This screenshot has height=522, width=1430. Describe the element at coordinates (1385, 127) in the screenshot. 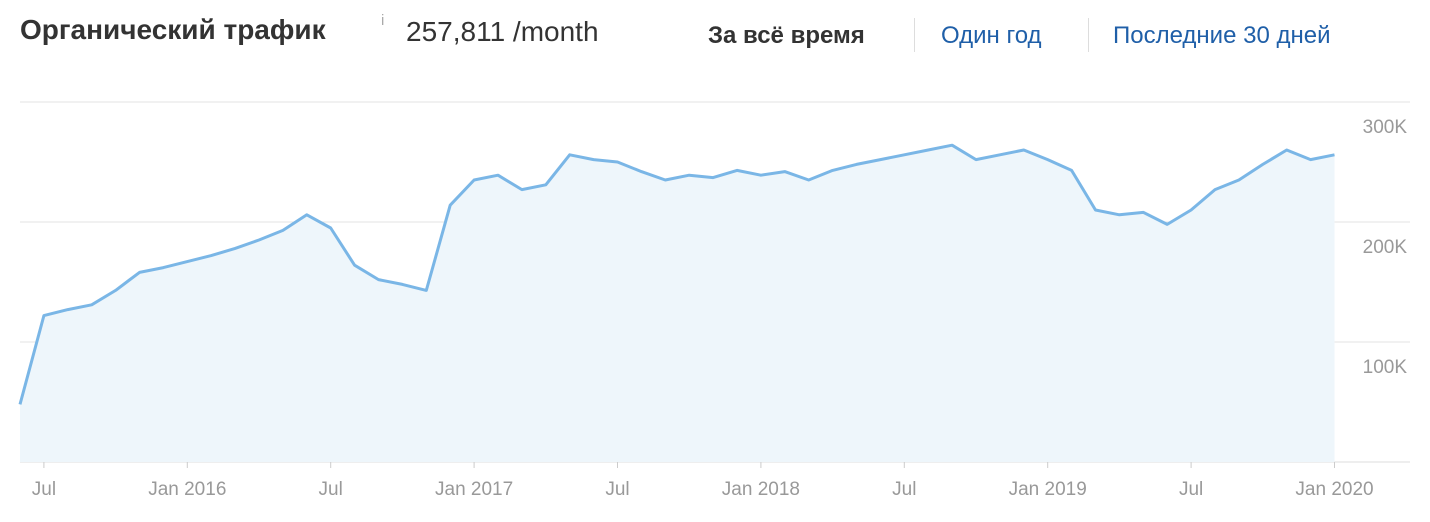

I see `y-tick-label: 300K` at that location.